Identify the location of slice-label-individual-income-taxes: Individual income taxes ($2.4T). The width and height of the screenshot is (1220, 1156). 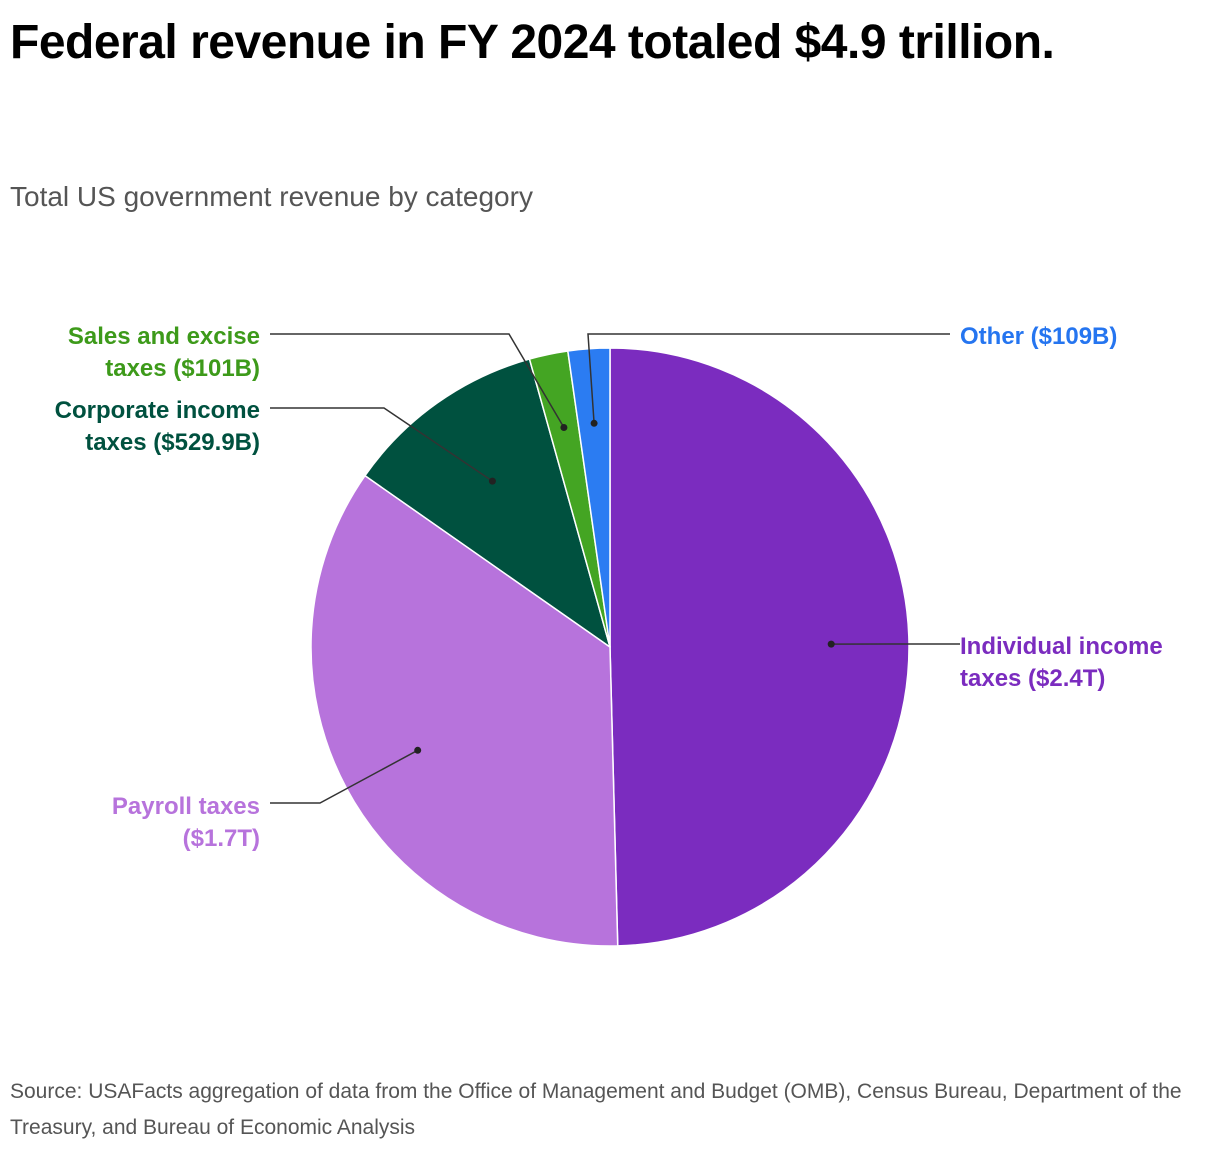
(1061, 662).